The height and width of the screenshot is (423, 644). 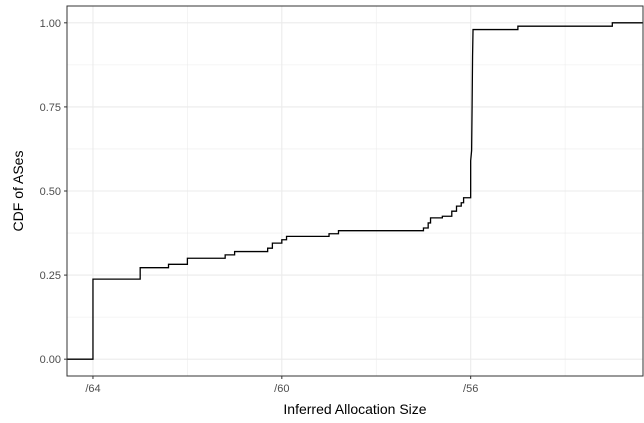 What do you see at coordinates (18, 191) in the screenshot?
I see `y-axis-title: CDF of ASes` at bounding box center [18, 191].